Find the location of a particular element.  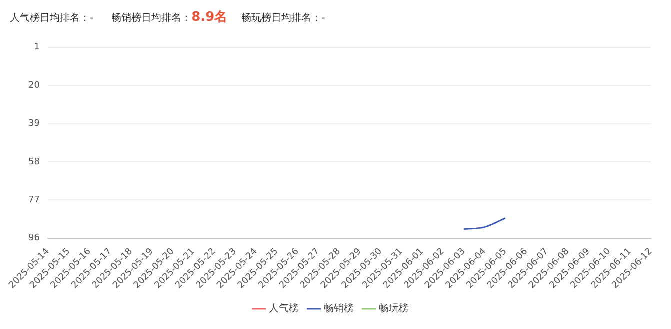

y-tick-label: 20 is located at coordinates (34, 85).